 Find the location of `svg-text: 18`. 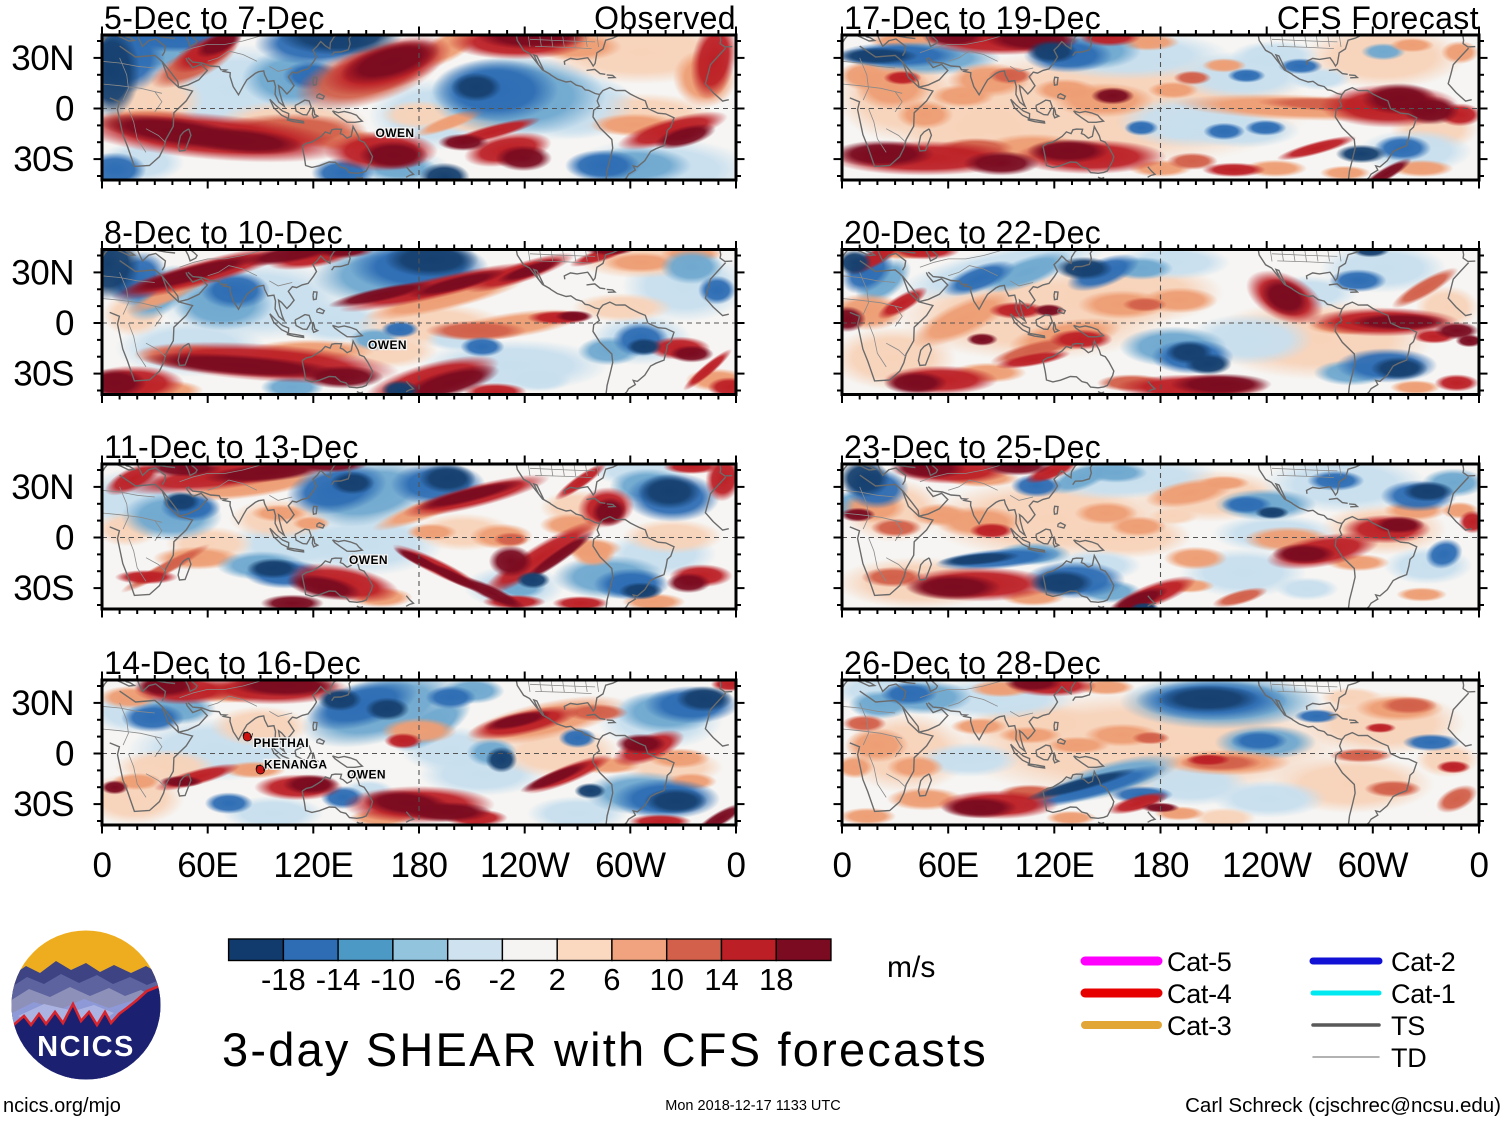

svg-text: 18 is located at coordinates (776, 979).